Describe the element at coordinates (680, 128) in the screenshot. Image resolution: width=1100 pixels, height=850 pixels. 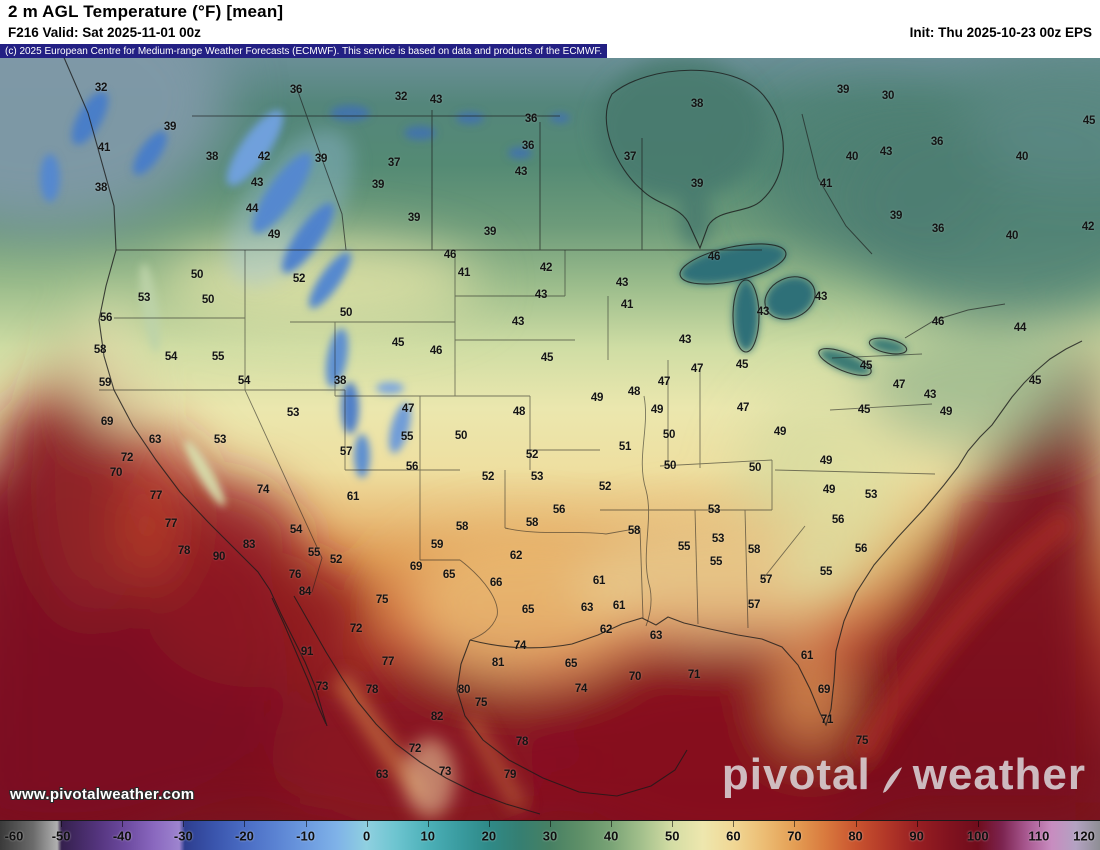
I see `hudson-bay` at that location.